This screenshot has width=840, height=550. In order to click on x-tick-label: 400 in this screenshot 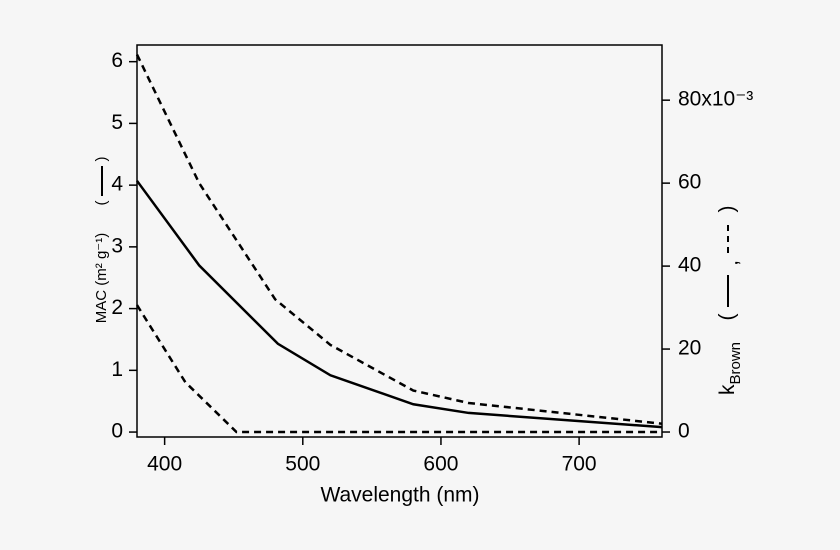, I will do `click(164, 464)`.